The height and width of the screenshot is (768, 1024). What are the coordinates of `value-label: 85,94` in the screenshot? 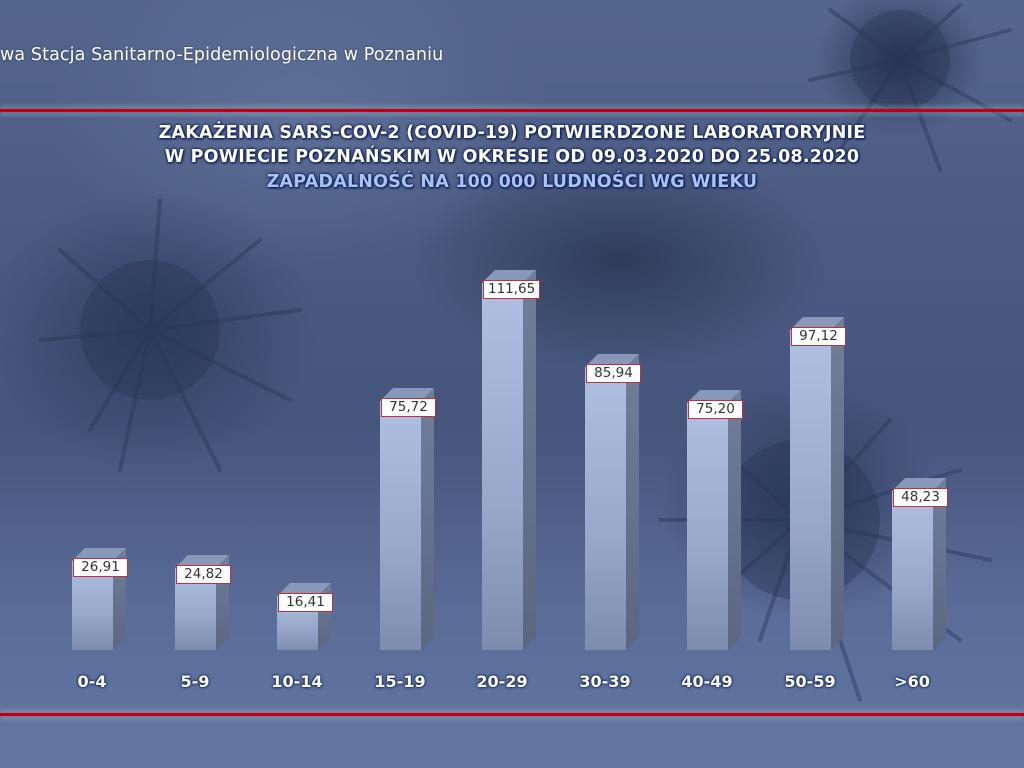 It's located at (613, 373).